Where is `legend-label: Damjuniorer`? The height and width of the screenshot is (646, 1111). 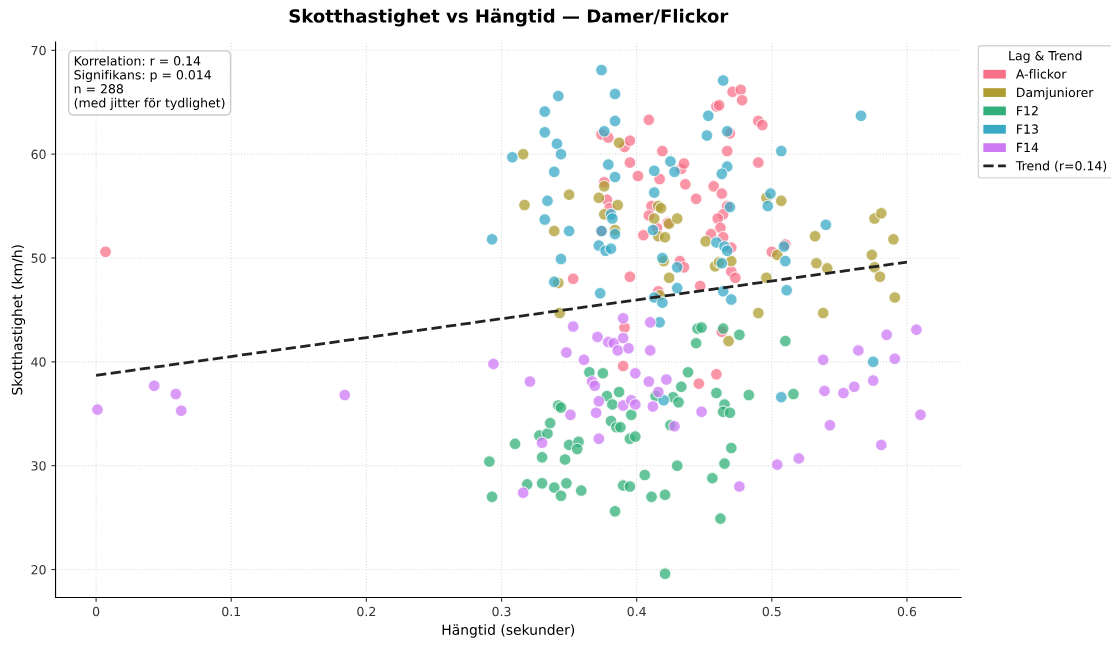
legend-label: Damjuniorer is located at coordinates (1055, 93).